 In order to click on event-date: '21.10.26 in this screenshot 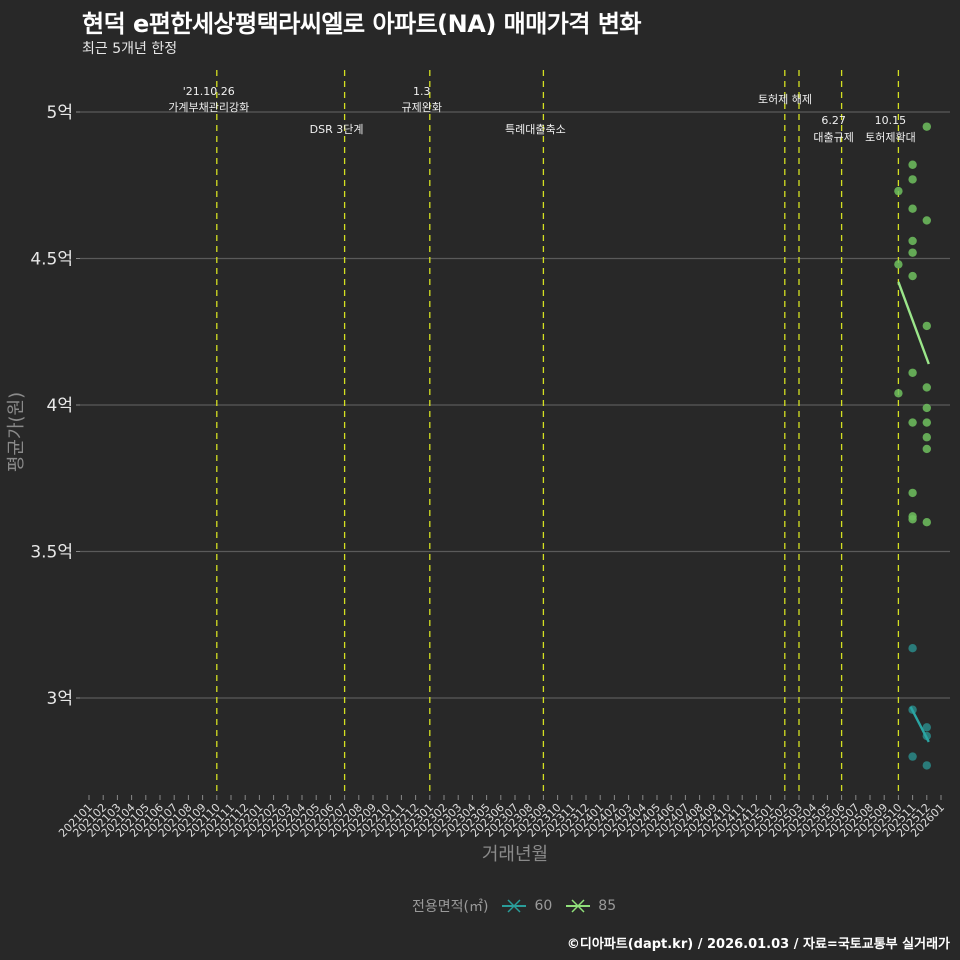, I will do `click(209, 91)`.